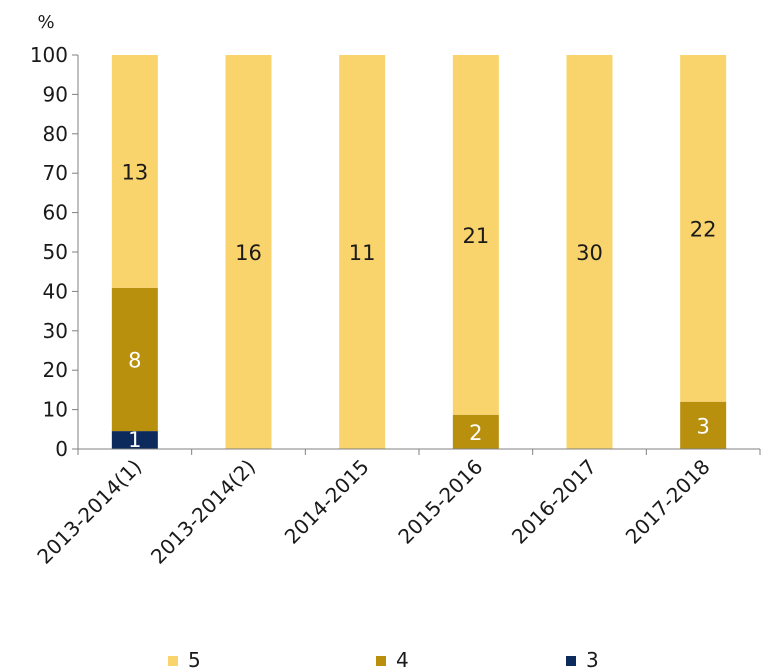 Image resolution: width=781 pixels, height=672 pixels. What do you see at coordinates (440, 502) in the screenshot?
I see `x-tick-label: 2015-2016` at bounding box center [440, 502].